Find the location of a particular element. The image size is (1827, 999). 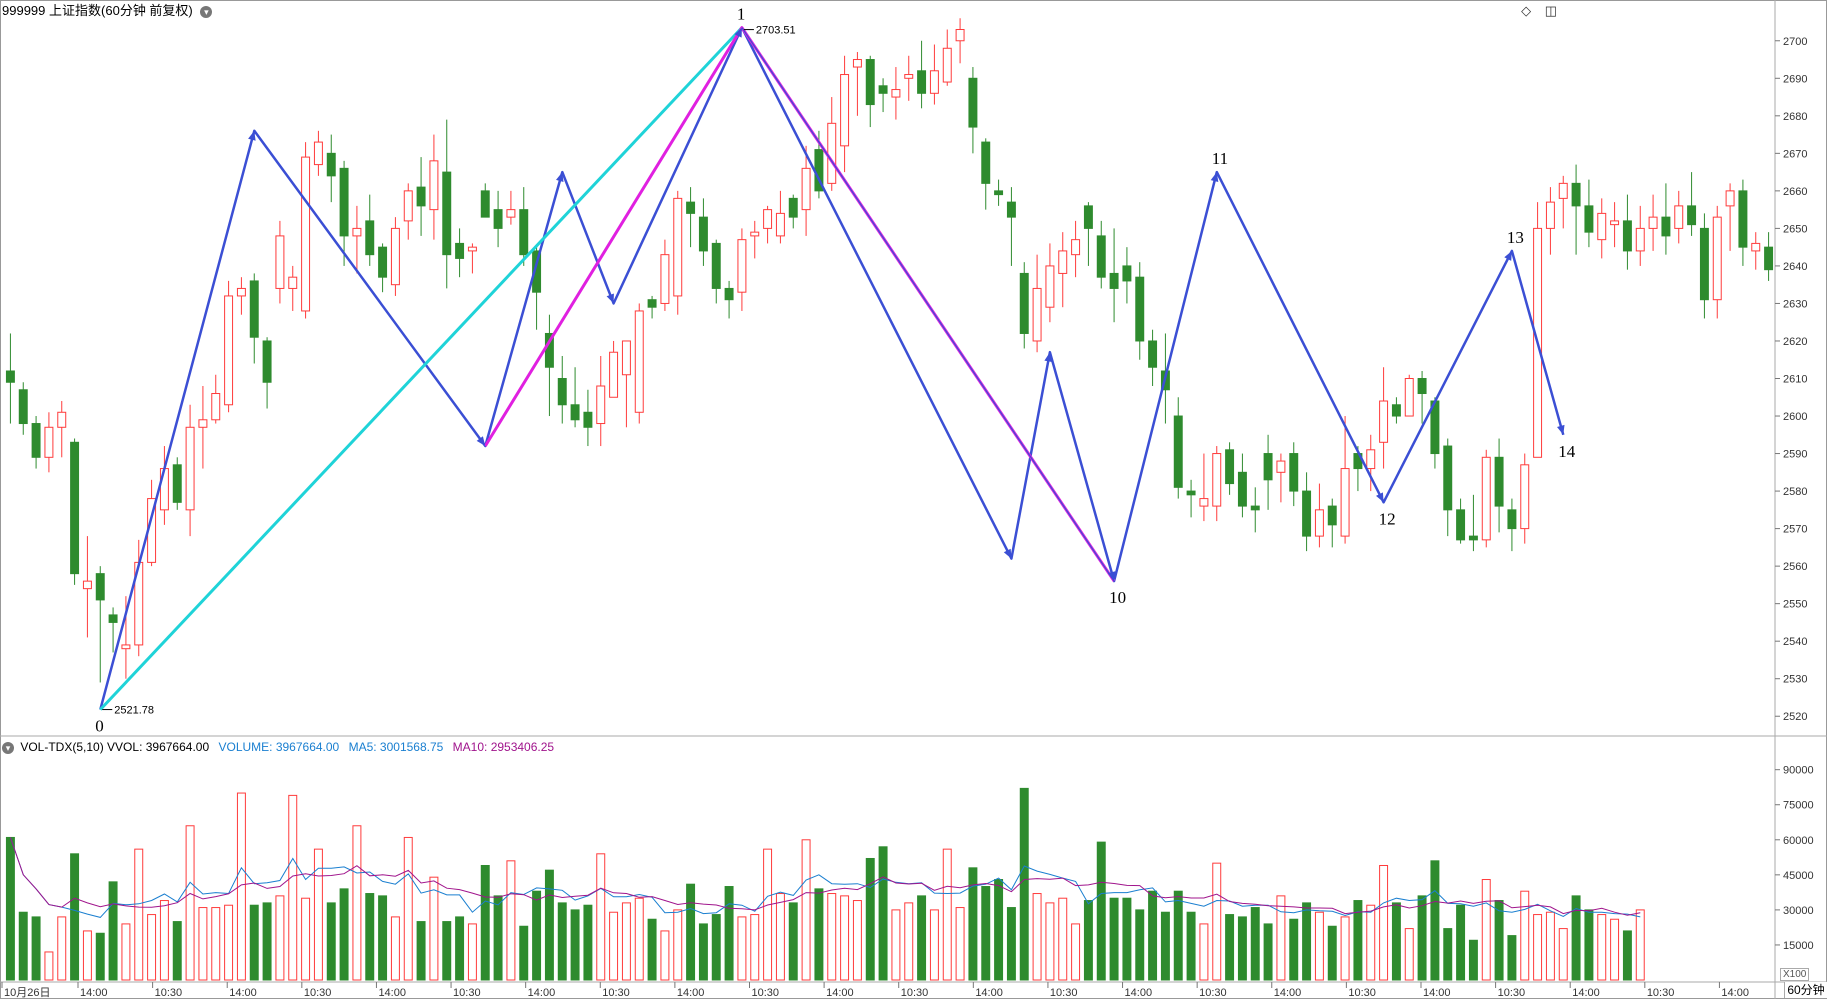

period-button: 60分钟 is located at coordinates (1805, 990).